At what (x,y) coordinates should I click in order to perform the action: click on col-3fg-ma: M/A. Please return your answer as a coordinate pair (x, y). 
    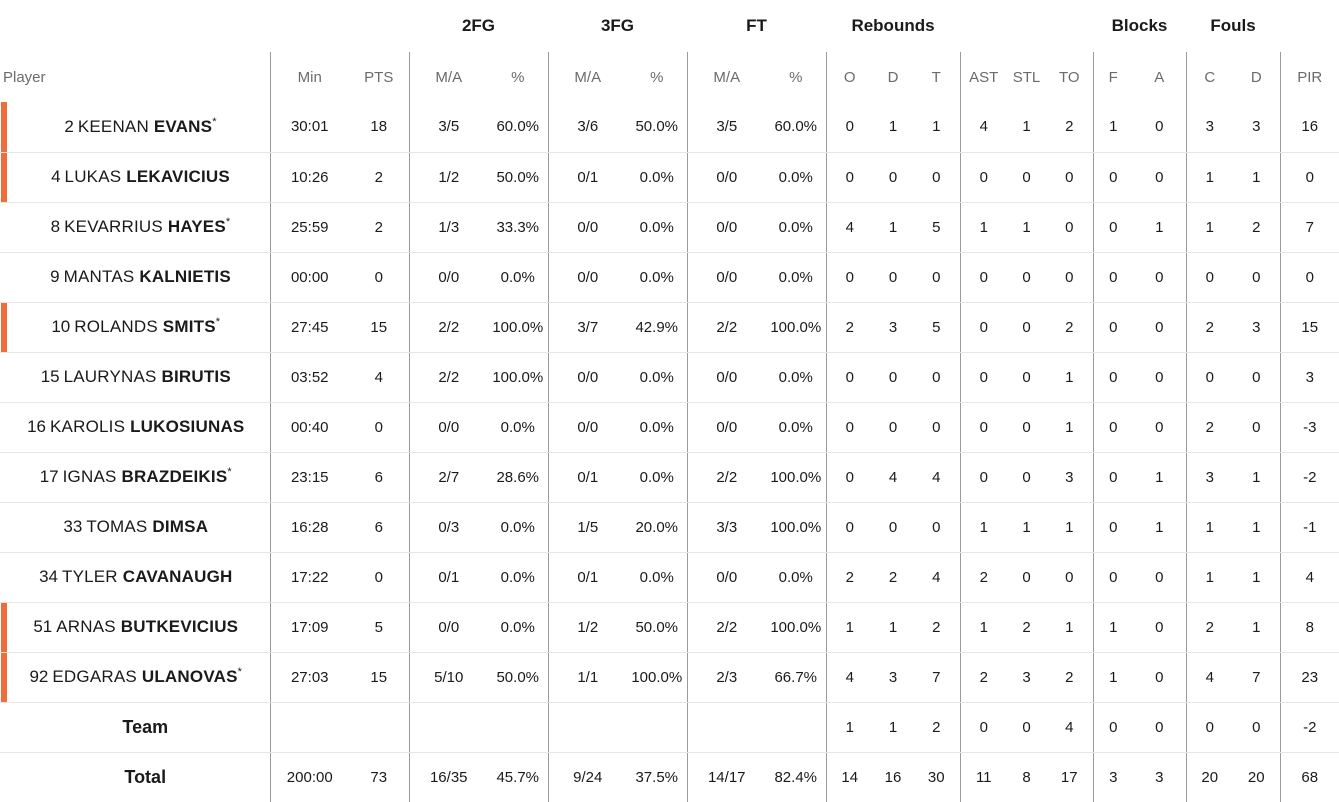
    Looking at the image, I should click on (587, 77).